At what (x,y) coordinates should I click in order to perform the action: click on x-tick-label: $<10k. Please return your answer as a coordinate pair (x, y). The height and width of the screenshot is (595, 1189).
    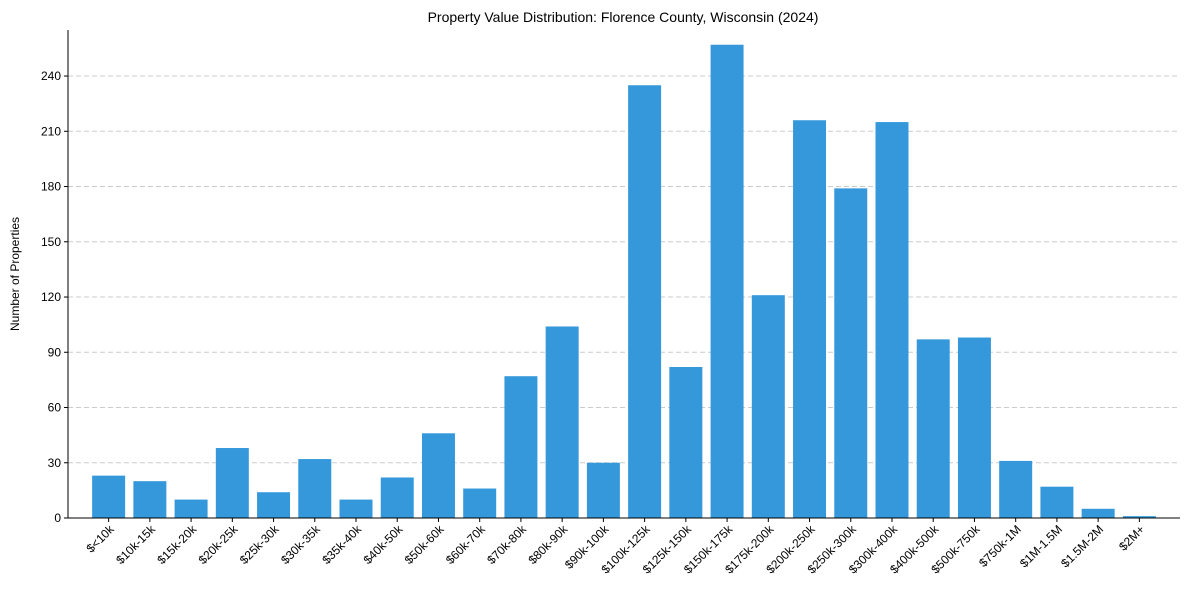
    Looking at the image, I should click on (100, 539).